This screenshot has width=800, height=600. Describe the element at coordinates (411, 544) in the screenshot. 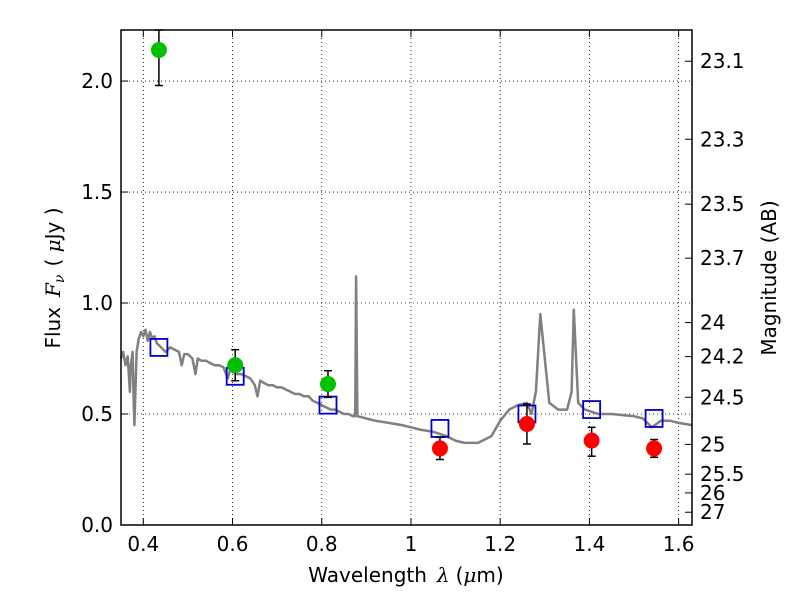

I see `x-tick-label: 1` at that location.